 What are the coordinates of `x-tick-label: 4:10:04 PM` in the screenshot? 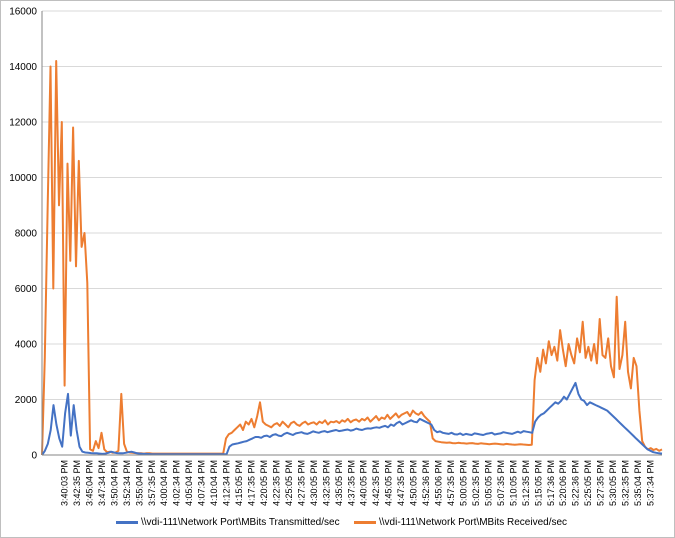 It's located at (214, 483).